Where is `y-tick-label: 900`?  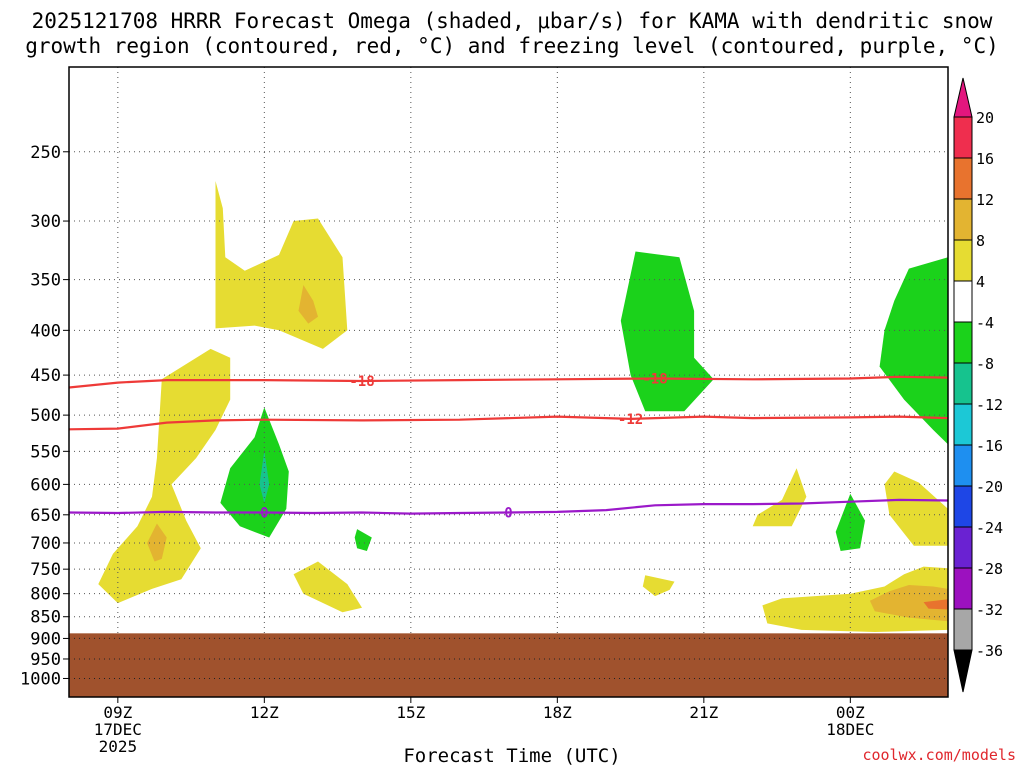 y-tick-label: 900 is located at coordinates (45, 639).